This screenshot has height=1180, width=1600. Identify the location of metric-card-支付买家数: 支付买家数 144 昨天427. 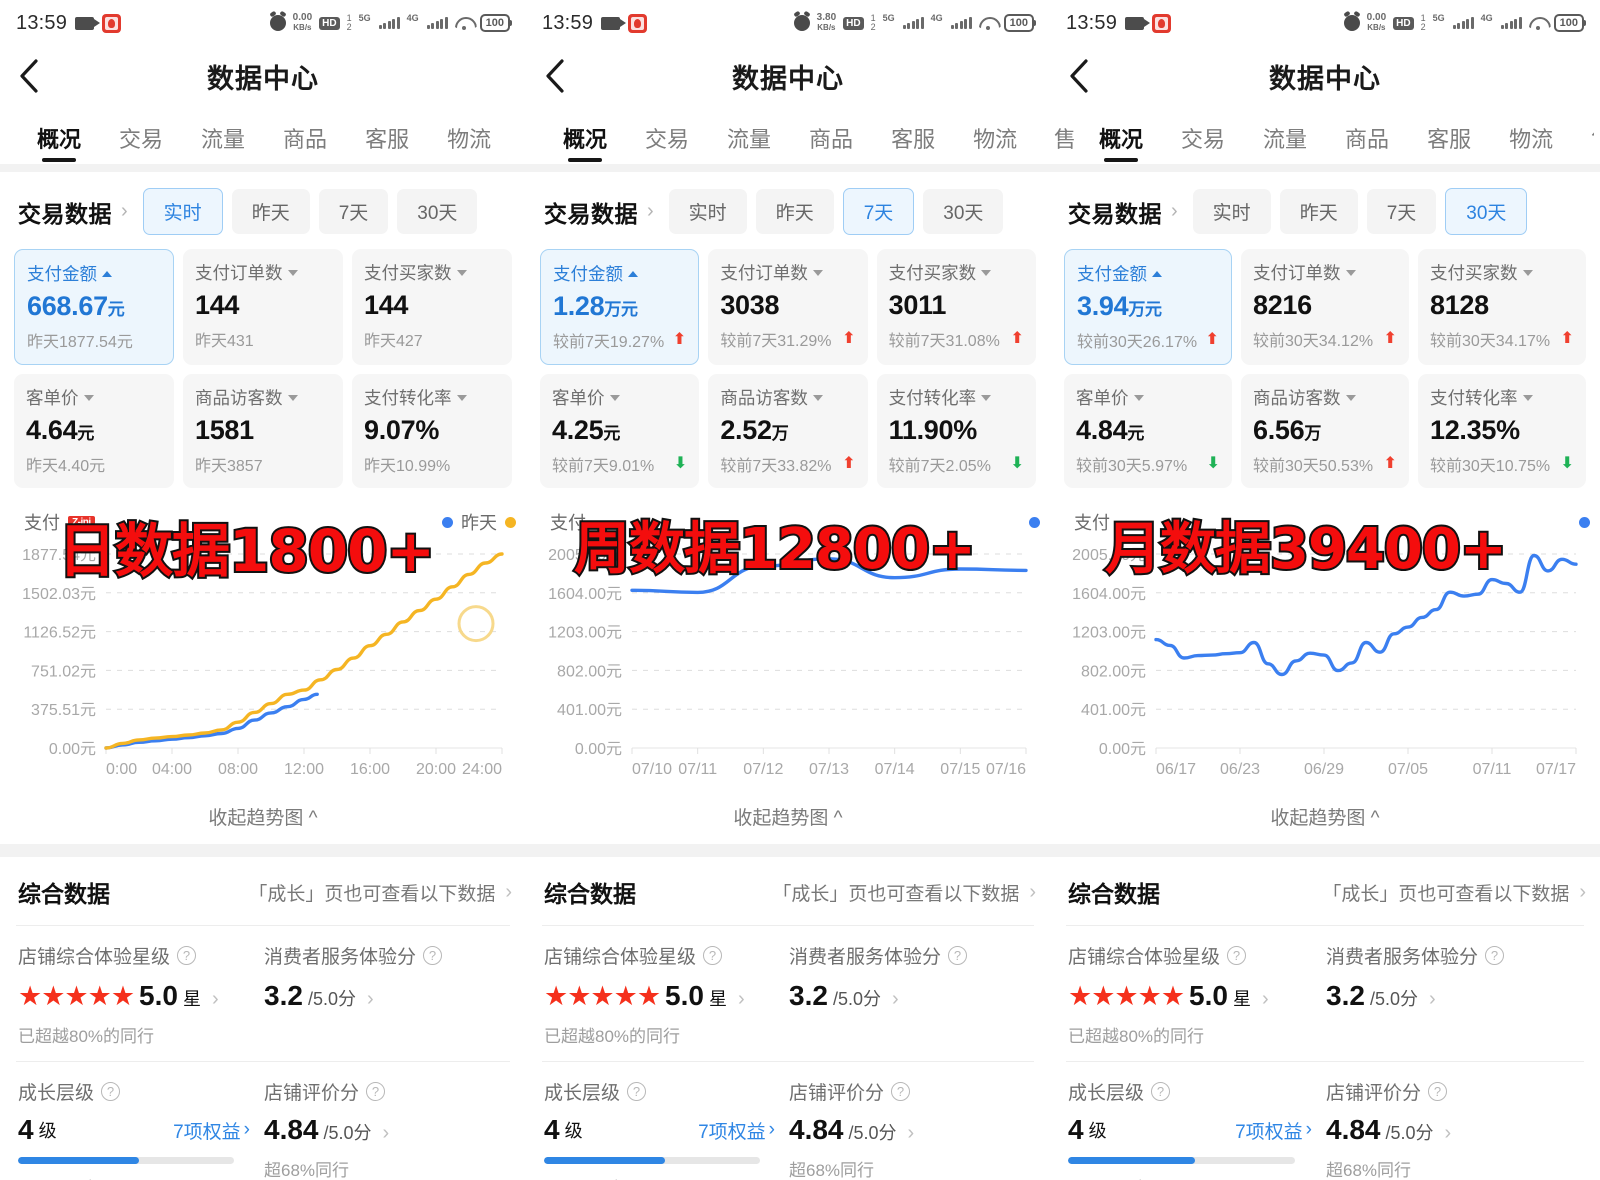
(432, 307).